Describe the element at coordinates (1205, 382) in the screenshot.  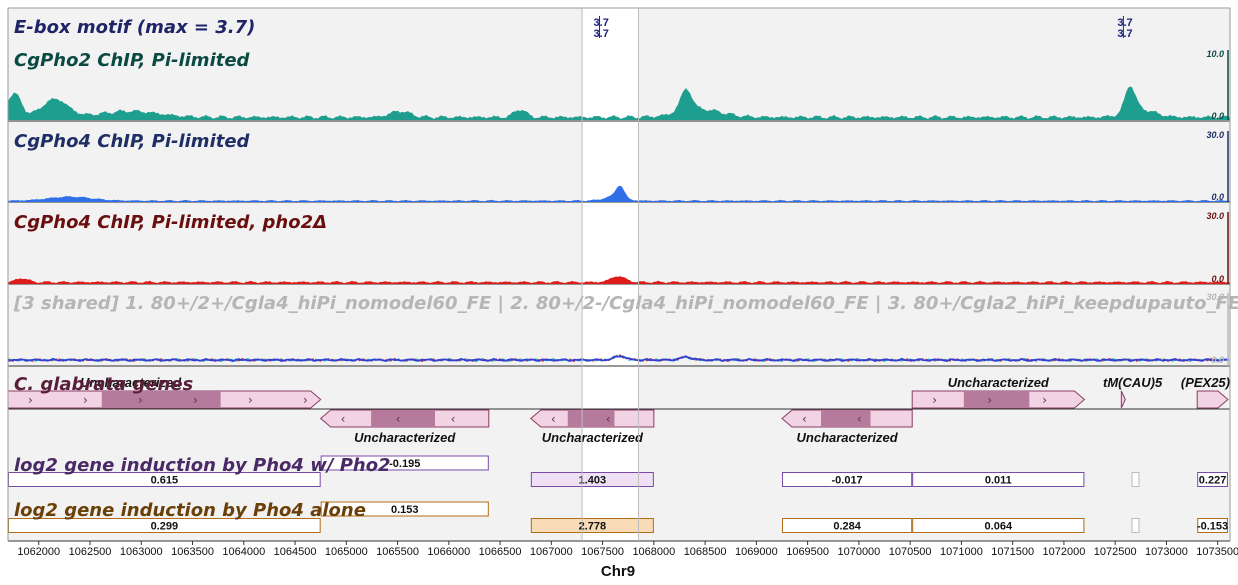
I see `gene-label: (PEX25)` at that location.